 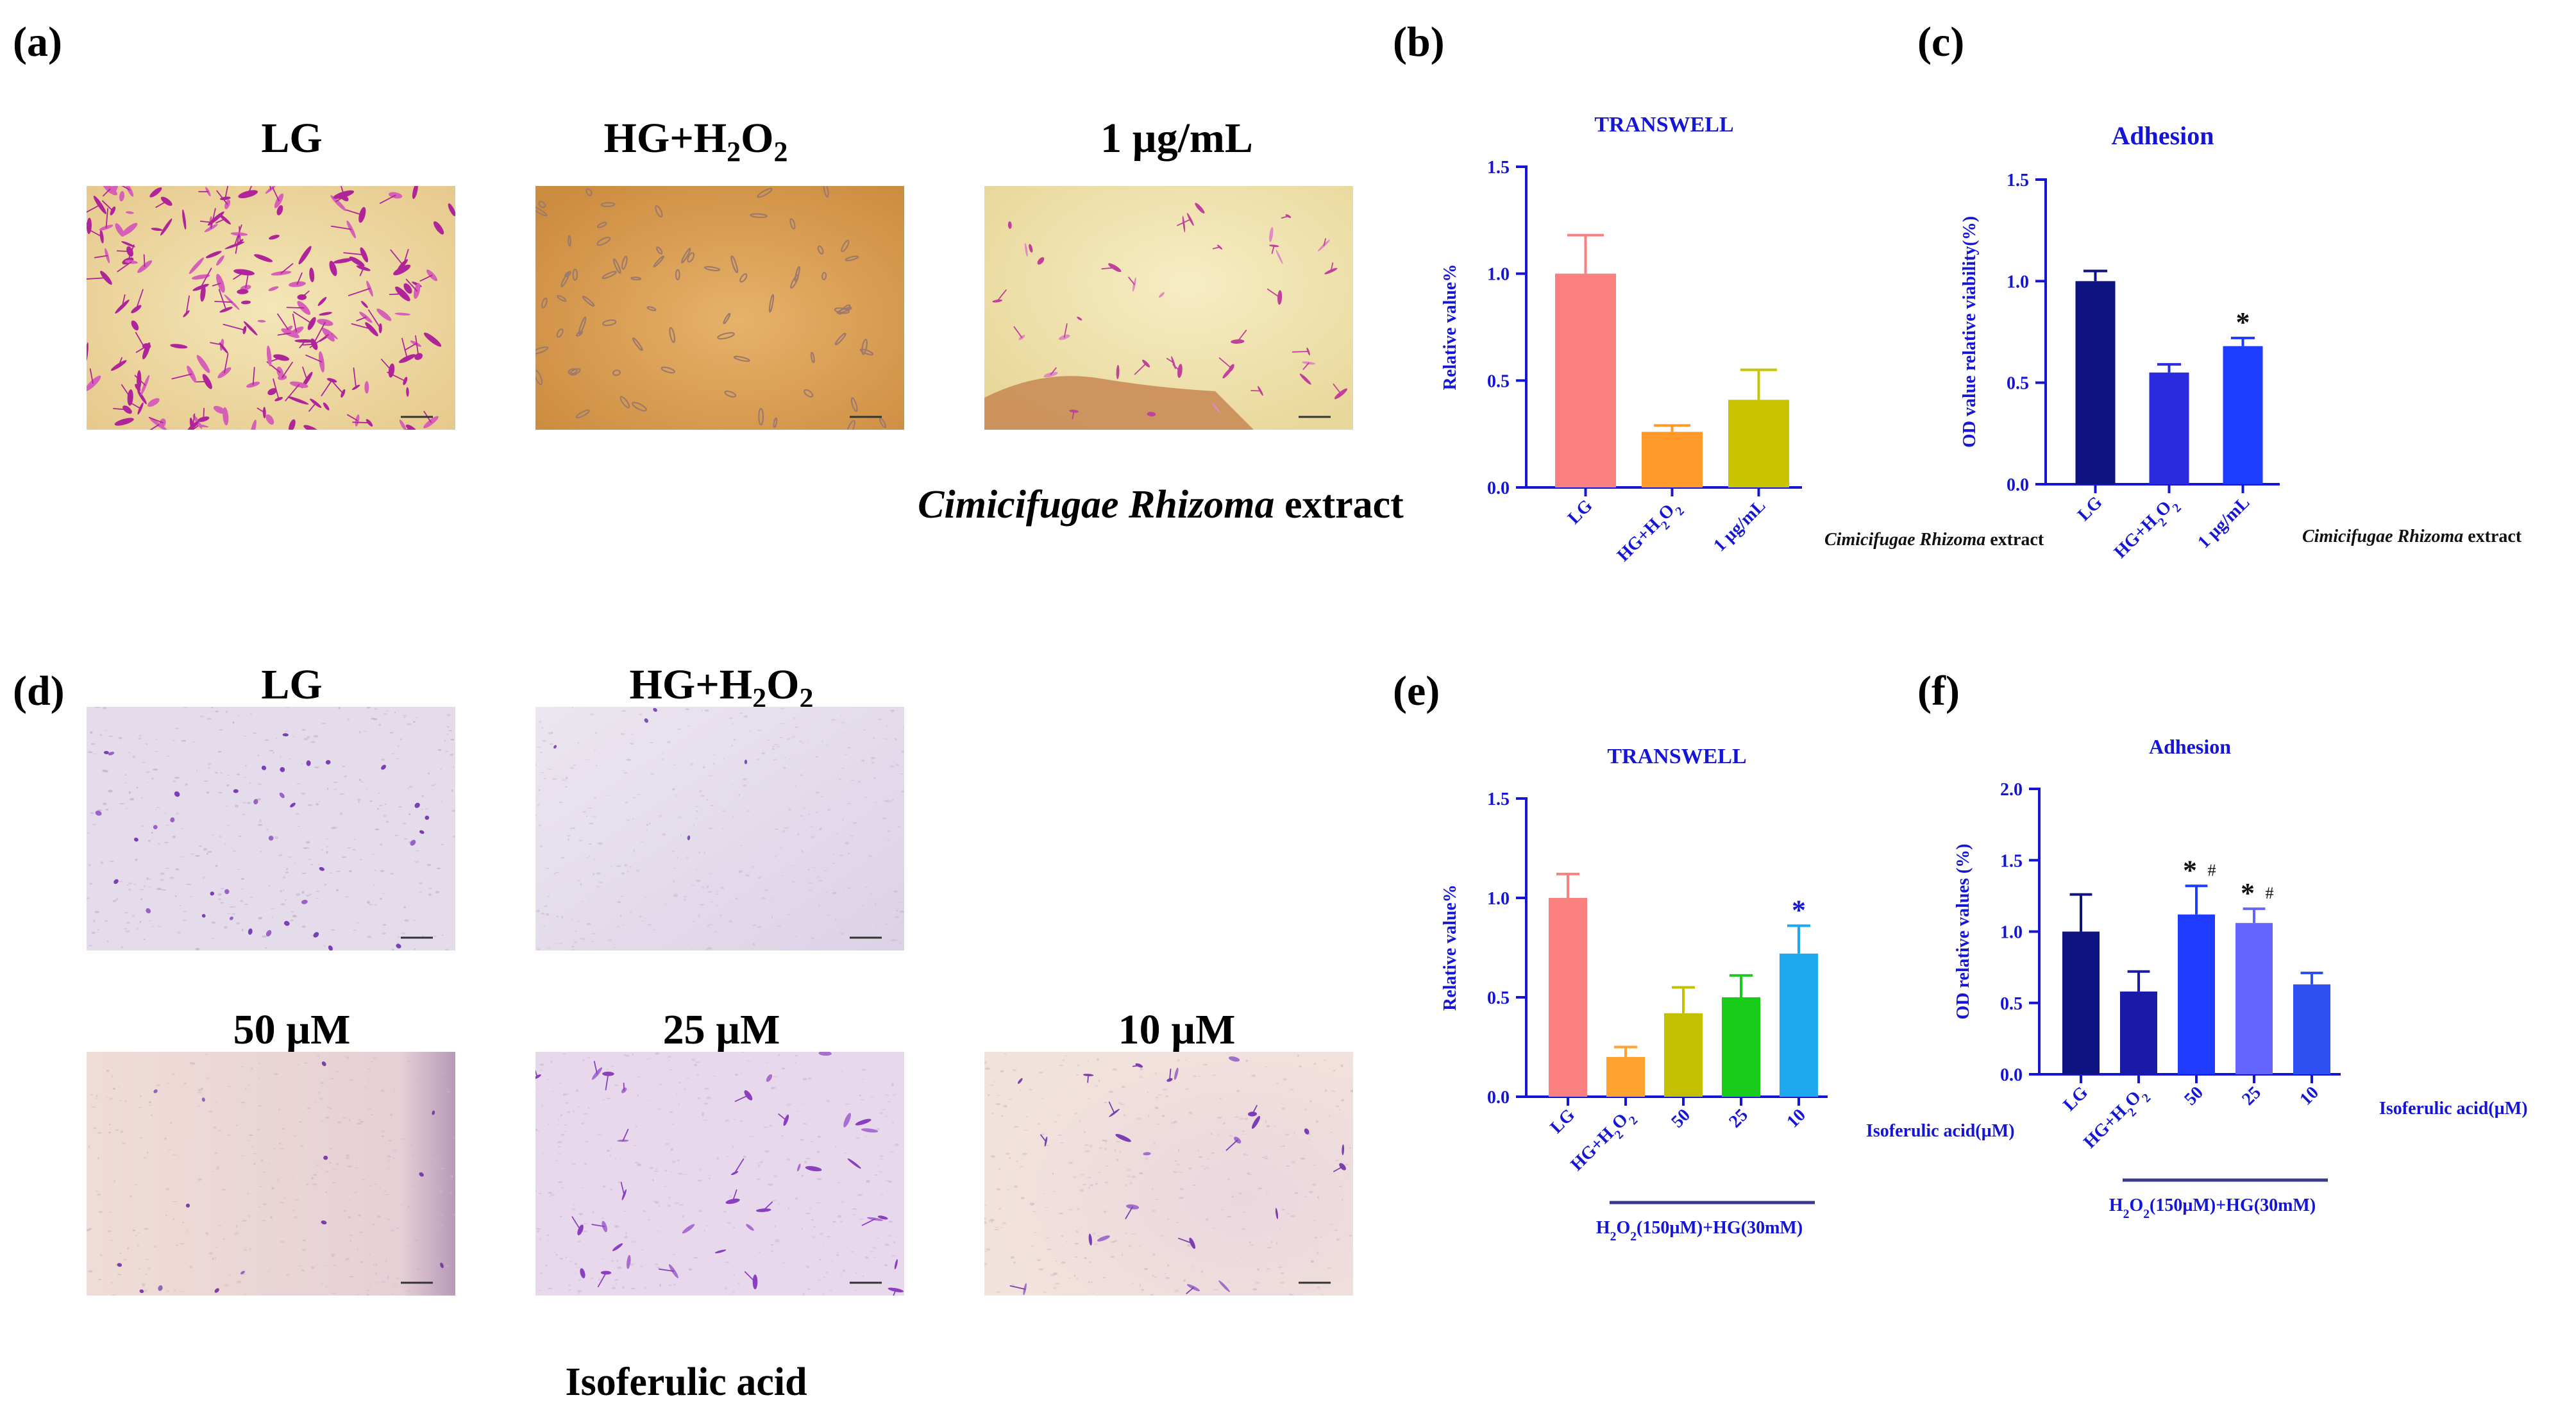 I want to click on image-title-d-hg: HG+H2O2, so click(x=721, y=687).